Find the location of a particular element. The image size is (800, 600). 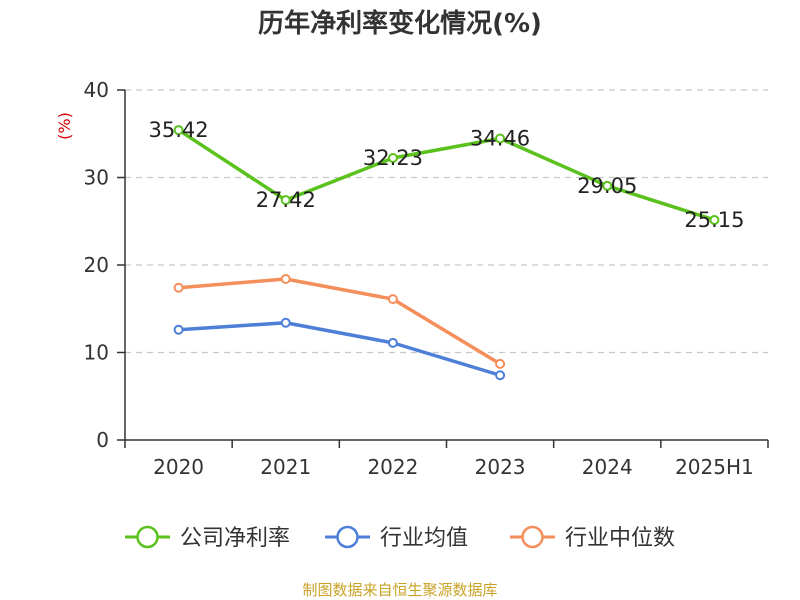

y-tick-label-10: 10 is located at coordinates (96, 353).